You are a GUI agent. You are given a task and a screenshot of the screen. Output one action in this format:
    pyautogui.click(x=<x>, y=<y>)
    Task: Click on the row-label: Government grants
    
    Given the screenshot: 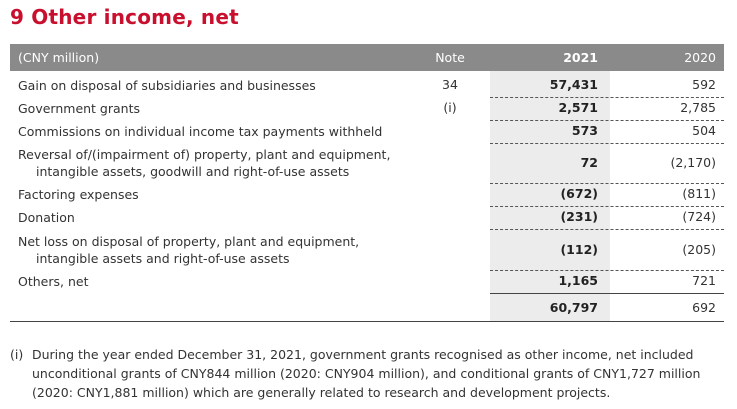 What is the action you would take?
    pyautogui.click(x=79, y=108)
    